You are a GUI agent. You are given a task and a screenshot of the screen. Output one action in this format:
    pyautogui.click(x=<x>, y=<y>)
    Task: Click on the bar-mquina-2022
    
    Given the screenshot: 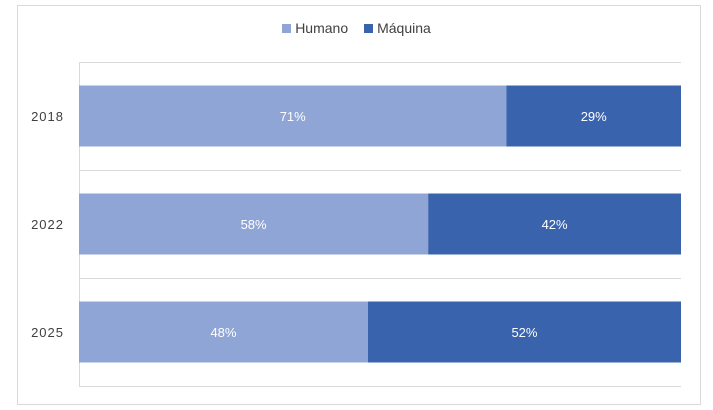 What is the action you would take?
    pyautogui.click(x=554, y=224)
    